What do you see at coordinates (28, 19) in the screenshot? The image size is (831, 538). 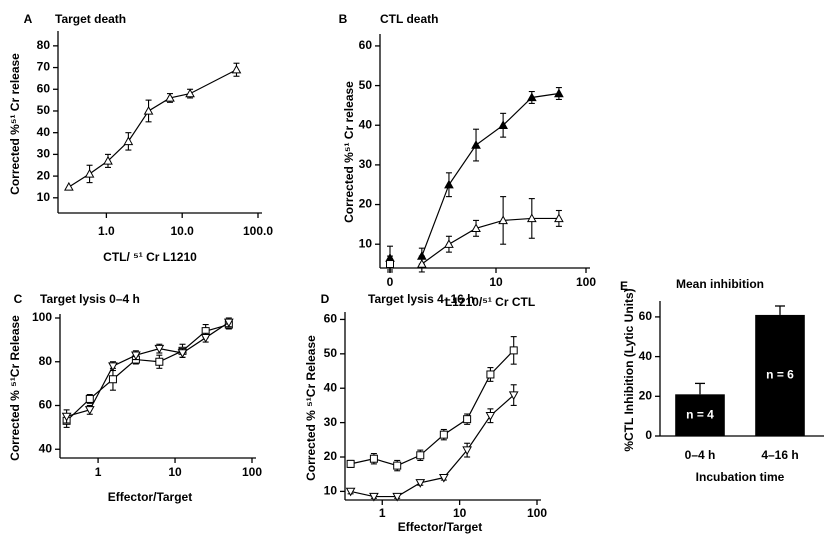 I see `panel-letter: A` at bounding box center [28, 19].